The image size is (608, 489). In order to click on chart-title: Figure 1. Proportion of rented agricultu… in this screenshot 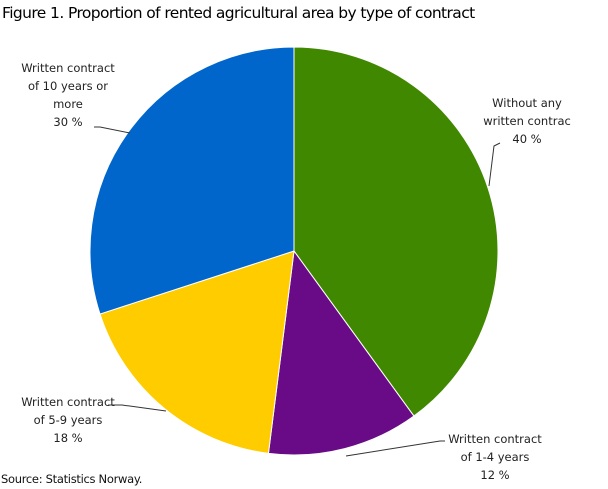, I will do `click(238, 13)`.